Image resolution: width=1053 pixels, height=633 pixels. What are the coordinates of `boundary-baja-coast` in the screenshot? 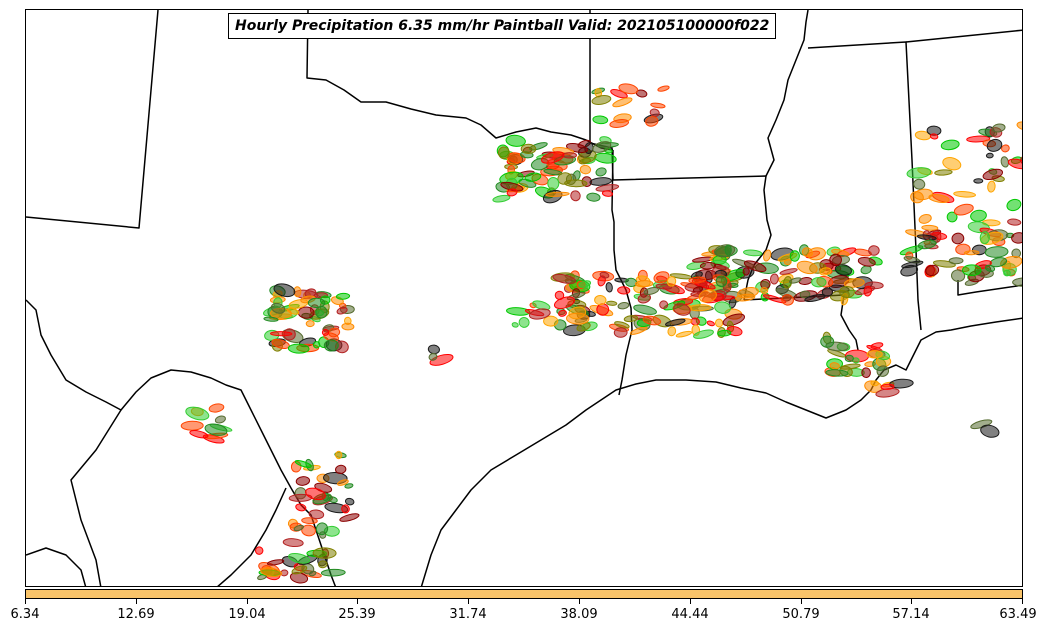 It's located at (56, 566).